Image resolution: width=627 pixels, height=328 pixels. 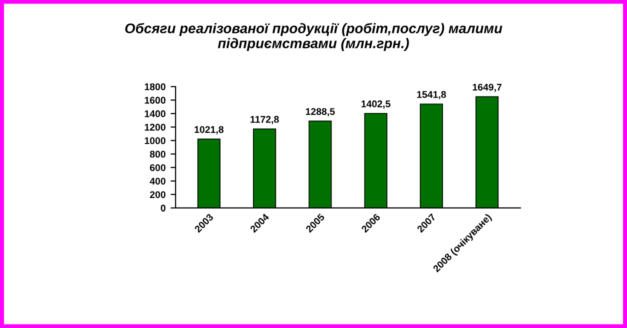 What do you see at coordinates (155, 114) in the screenshot?
I see `y-tick-label: 1400` at bounding box center [155, 114].